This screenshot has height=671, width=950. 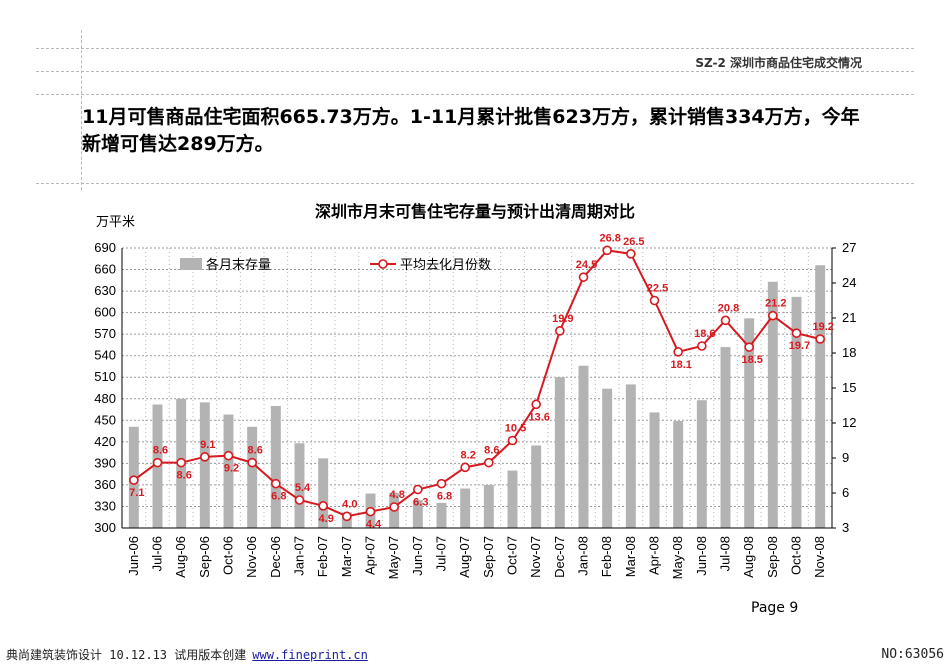 What do you see at coordinates (845, 527) in the screenshot?
I see `y2-tick-label: 3` at bounding box center [845, 527].